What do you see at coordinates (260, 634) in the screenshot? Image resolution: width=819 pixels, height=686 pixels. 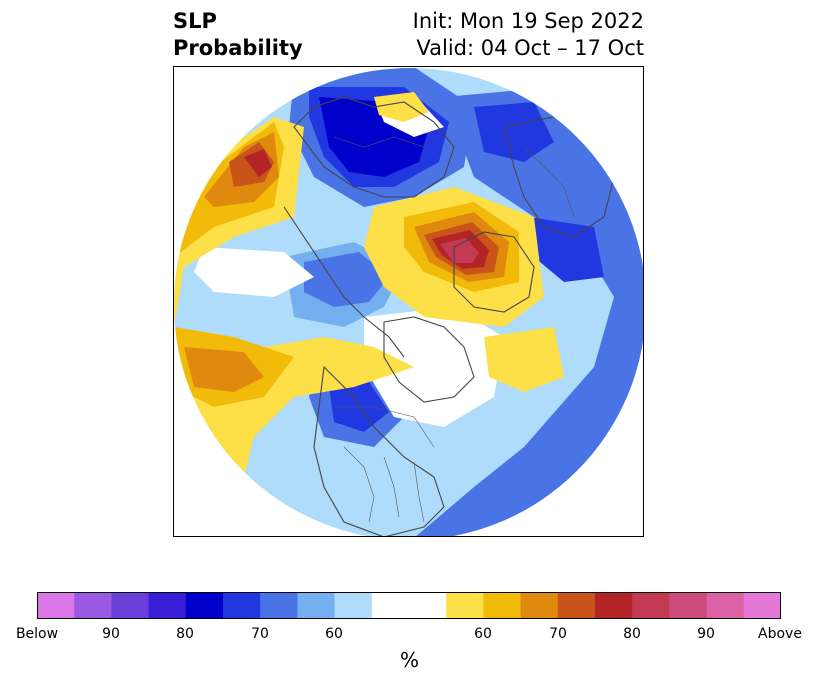 I see `tick-below-70: 70` at bounding box center [260, 634].